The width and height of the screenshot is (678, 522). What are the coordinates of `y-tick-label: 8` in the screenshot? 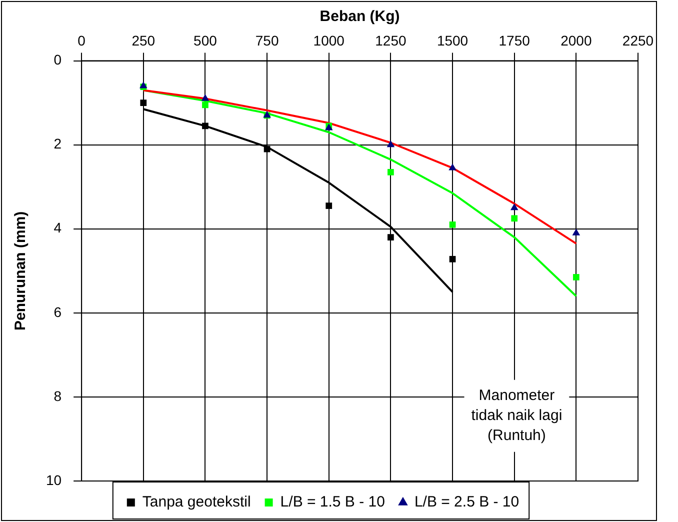 It's located at (58, 396).